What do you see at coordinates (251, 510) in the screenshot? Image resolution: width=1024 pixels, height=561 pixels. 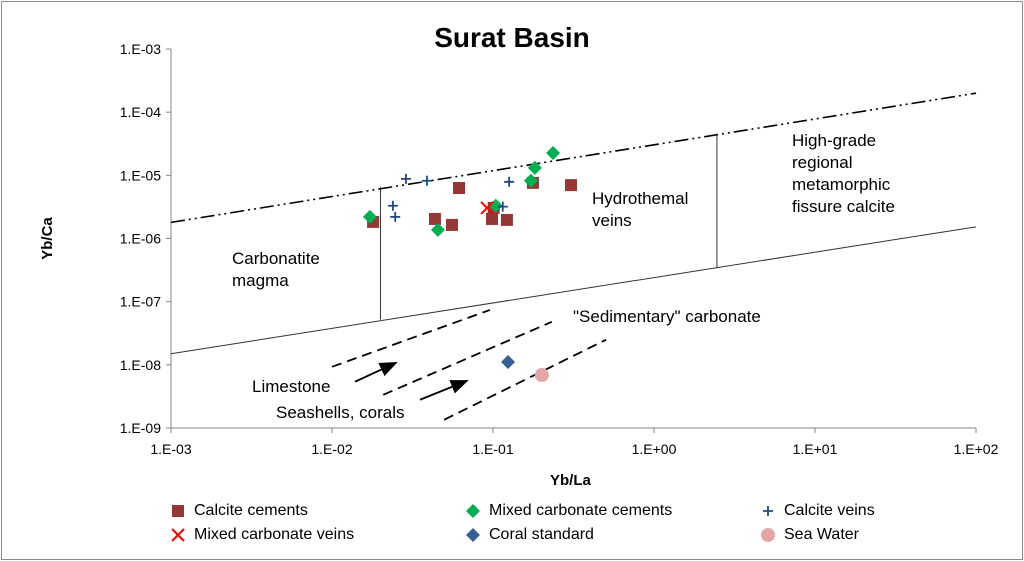 I see `legend-label: Calcite cements` at bounding box center [251, 510].